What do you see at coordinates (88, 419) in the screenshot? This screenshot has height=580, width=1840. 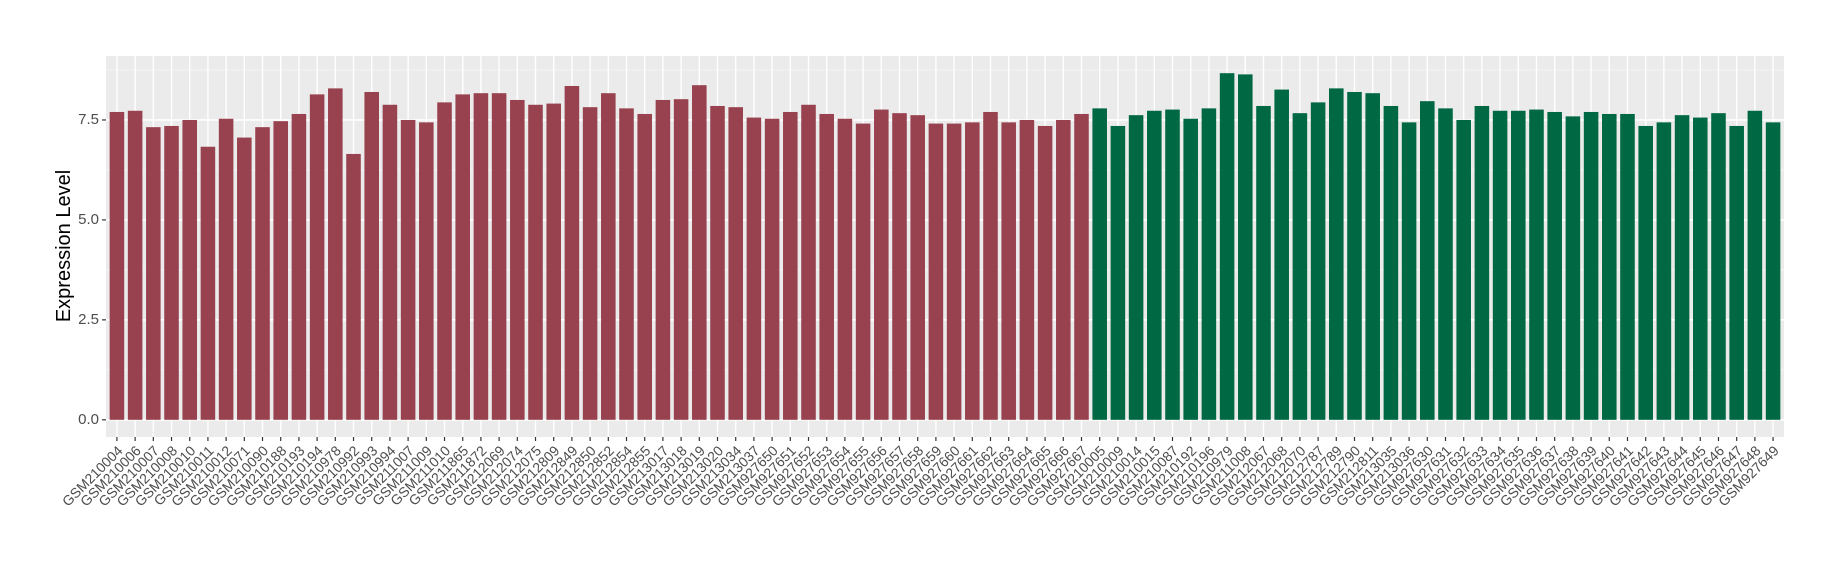 I see `y-tick-label: 0.0` at bounding box center [88, 419].